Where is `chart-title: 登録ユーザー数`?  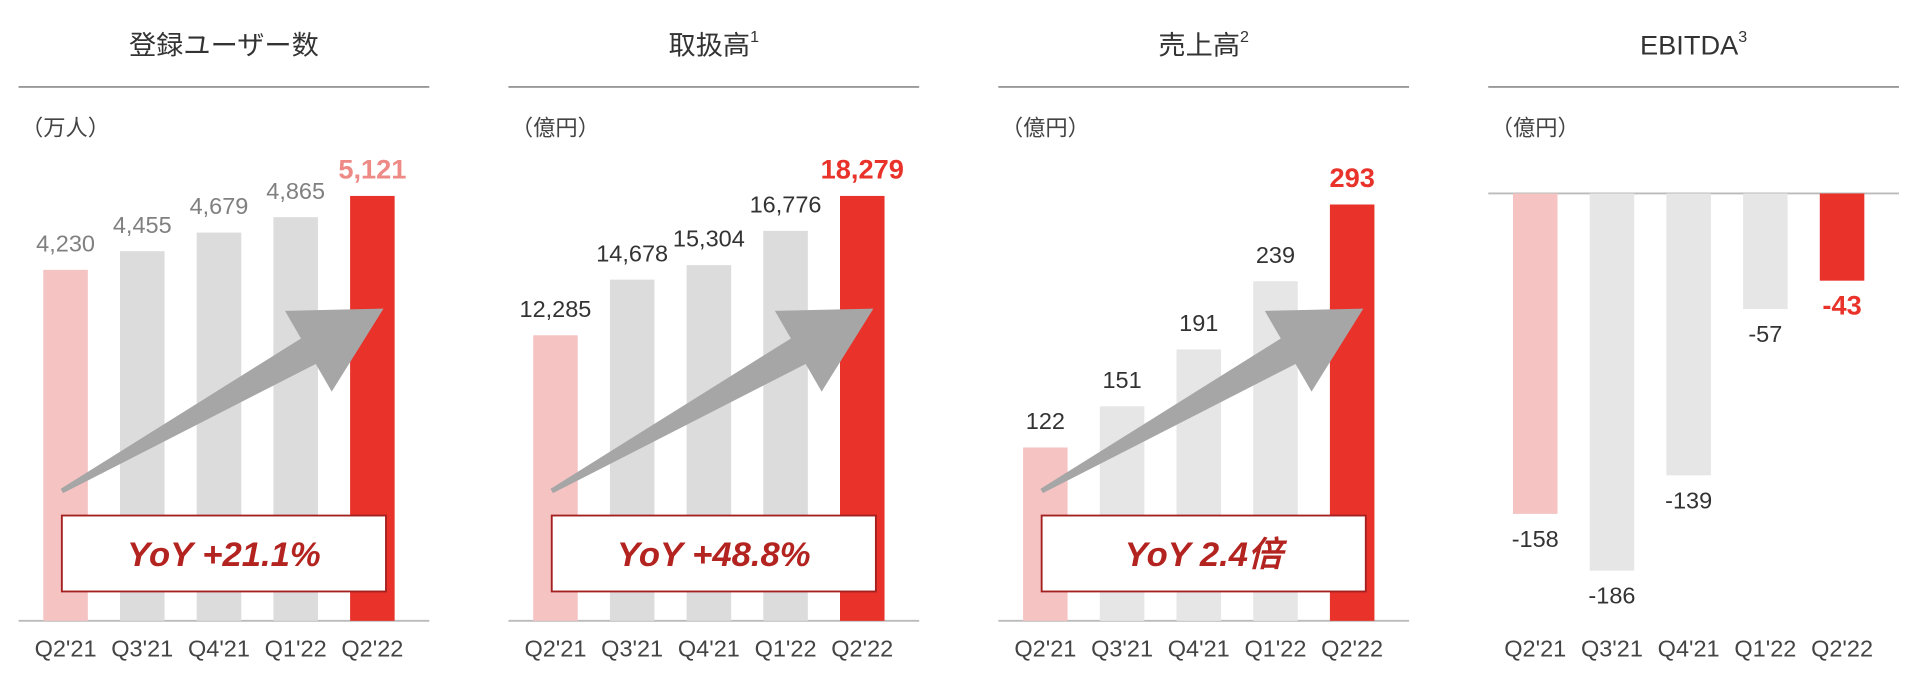
chart-title: 登録ユーザー数 is located at coordinates (224, 45).